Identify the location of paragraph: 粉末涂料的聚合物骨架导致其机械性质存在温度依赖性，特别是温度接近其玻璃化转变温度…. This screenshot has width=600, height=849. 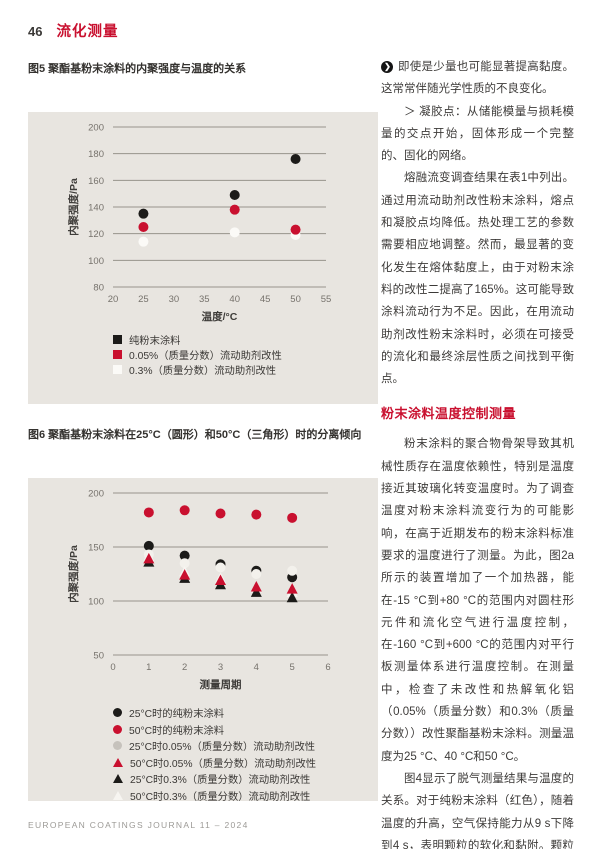
(477, 600).